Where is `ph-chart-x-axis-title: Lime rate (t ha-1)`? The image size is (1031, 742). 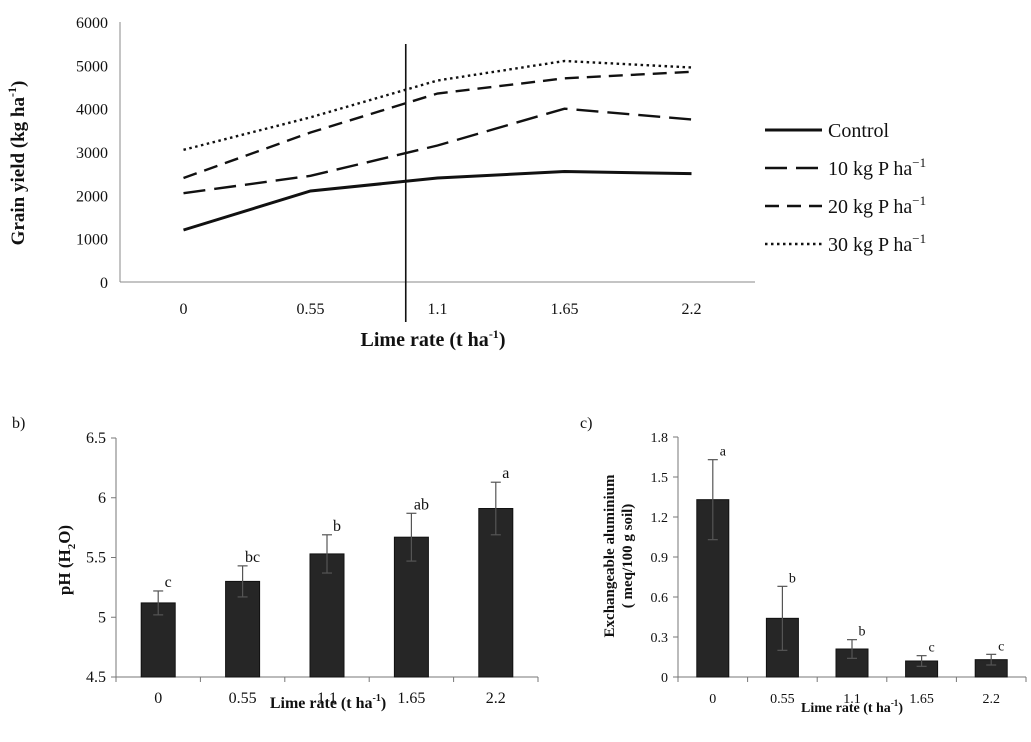
ph-chart-x-axis-title: Lime rate (t ha-1) is located at coordinates (328, 702).